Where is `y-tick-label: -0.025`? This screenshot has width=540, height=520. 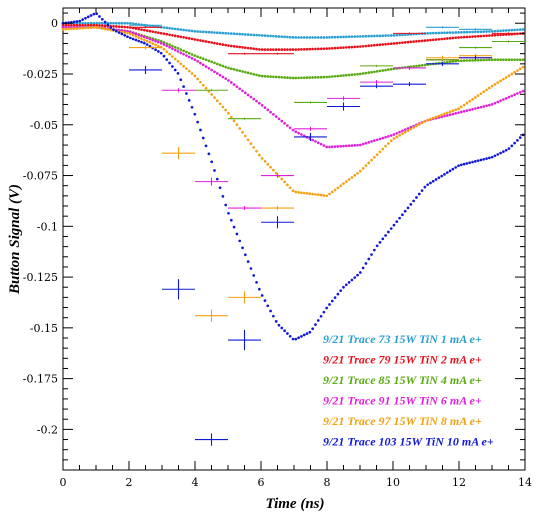 y-tick-label: -0.025 is located at coordinates (40, 74).